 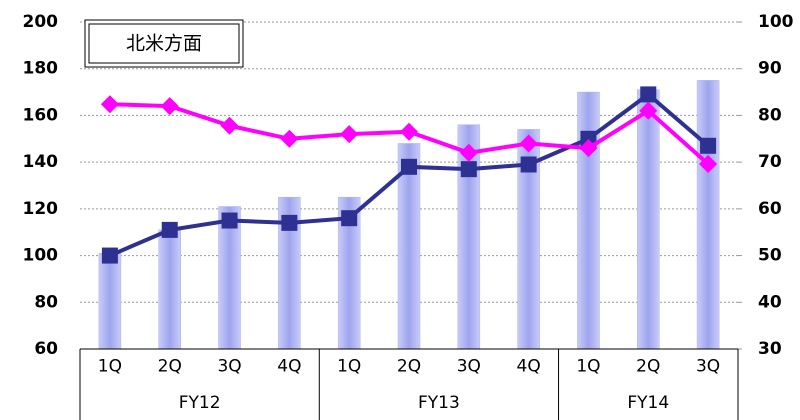 What do you see at coordinates (776, 22) in the screenshot?
I see `y2-tick-label: 100` at bounding box center [776, 22].